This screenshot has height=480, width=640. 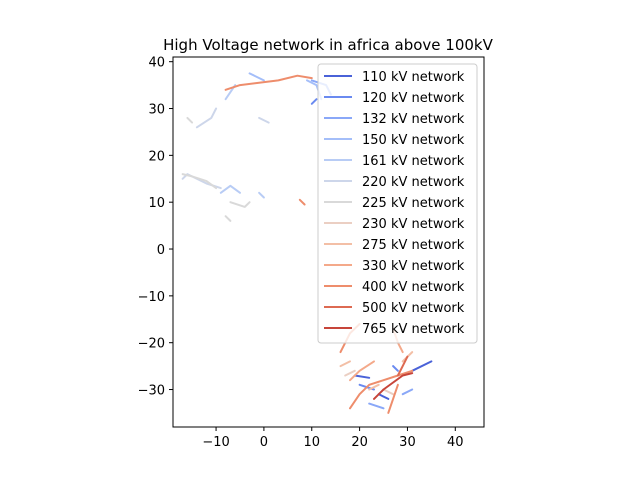 I want to click on x-tick-label: 40, so click(x=455, y=442).